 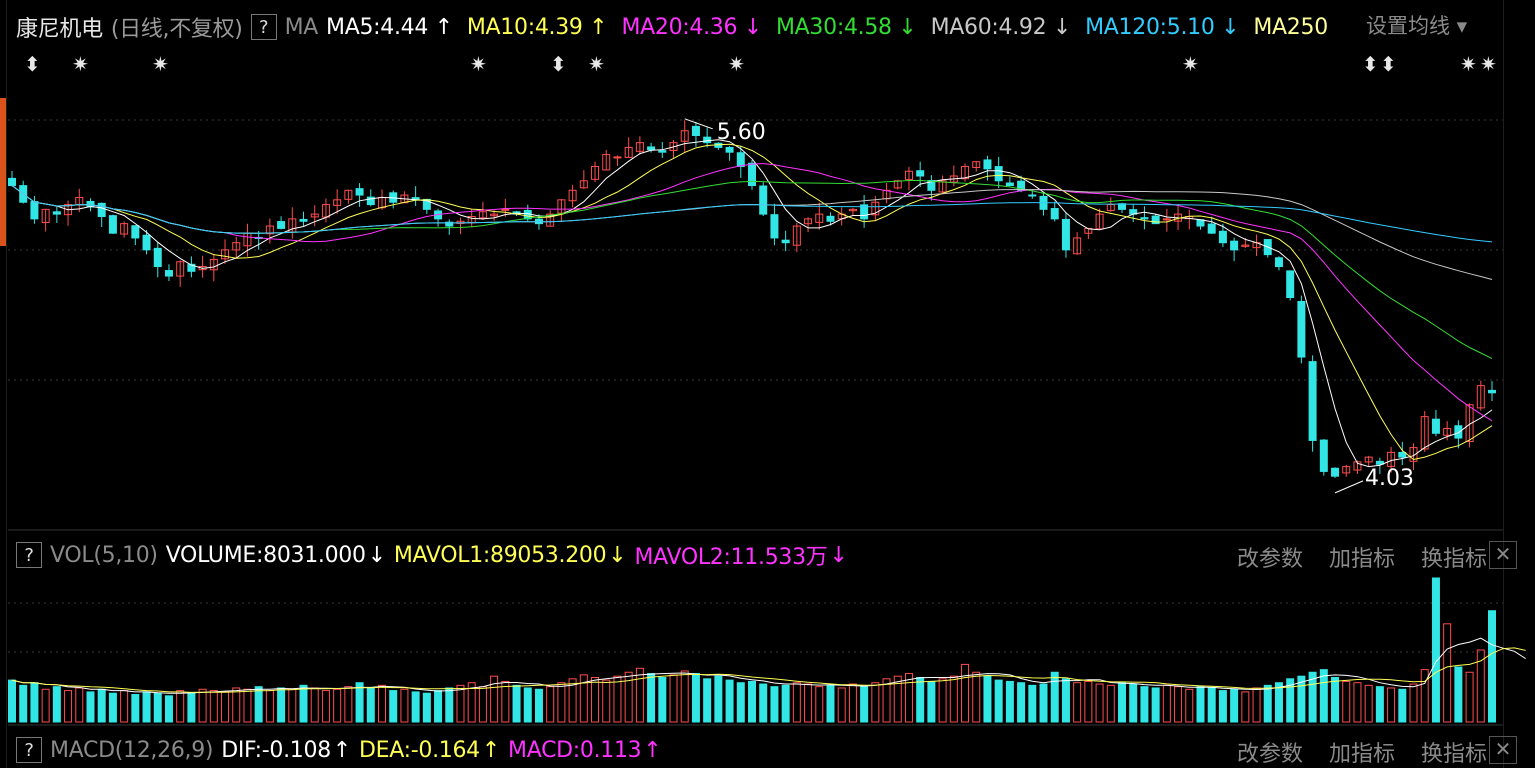 I want to click on vol-title: VOL(5,10), so click(x=104, y=555).